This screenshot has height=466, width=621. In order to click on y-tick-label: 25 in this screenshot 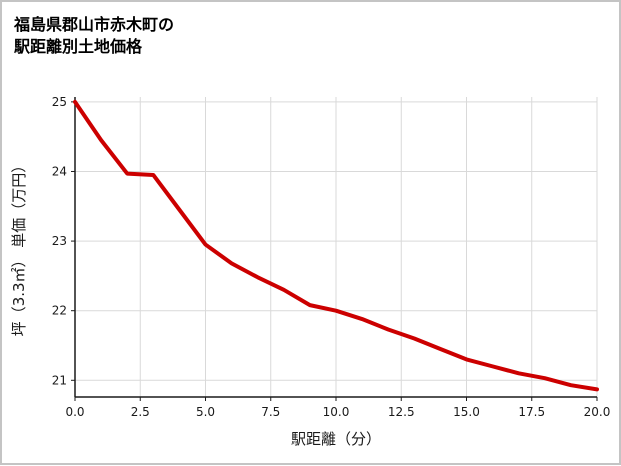, I will do `click(59, 102)`.